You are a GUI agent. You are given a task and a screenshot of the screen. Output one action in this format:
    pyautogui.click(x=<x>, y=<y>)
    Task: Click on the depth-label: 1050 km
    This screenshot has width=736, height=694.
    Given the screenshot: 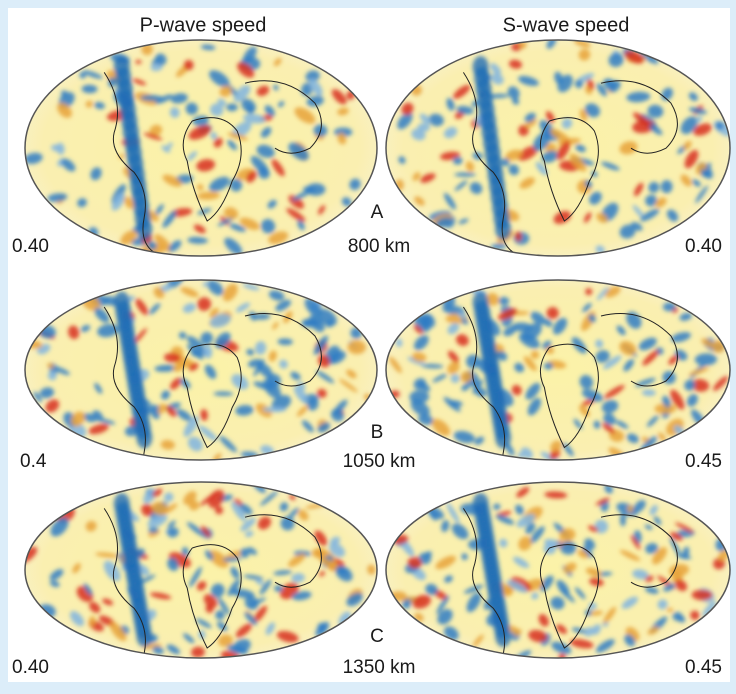 What is the action you would take?
    pyautogui.click(x=379, y=461)
    